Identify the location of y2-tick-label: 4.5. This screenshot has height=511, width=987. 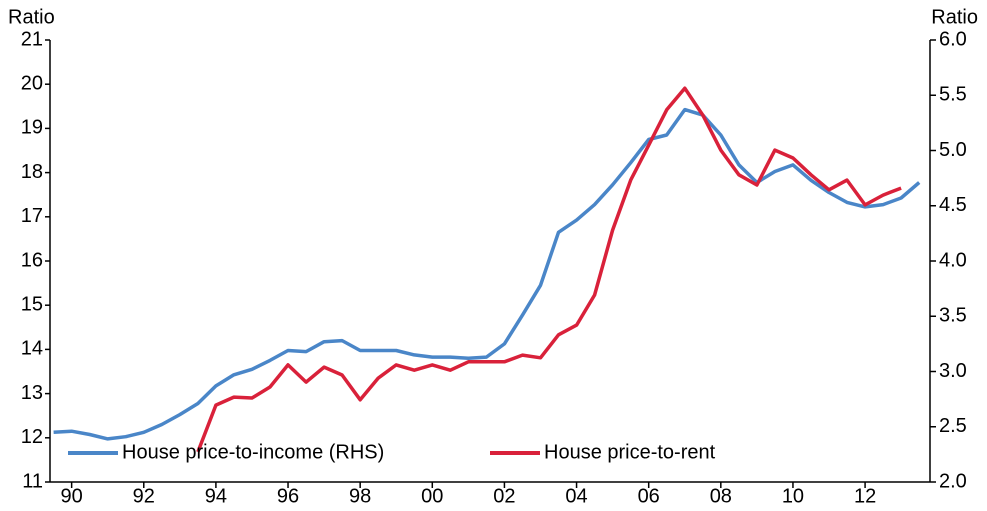
(953, 205).